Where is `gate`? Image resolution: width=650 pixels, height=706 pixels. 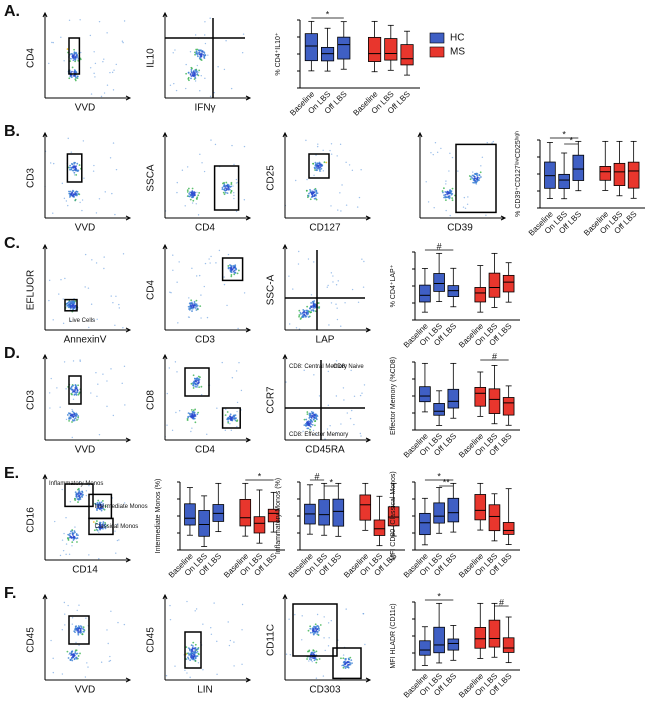 gate is located at coordinates (74, 56).